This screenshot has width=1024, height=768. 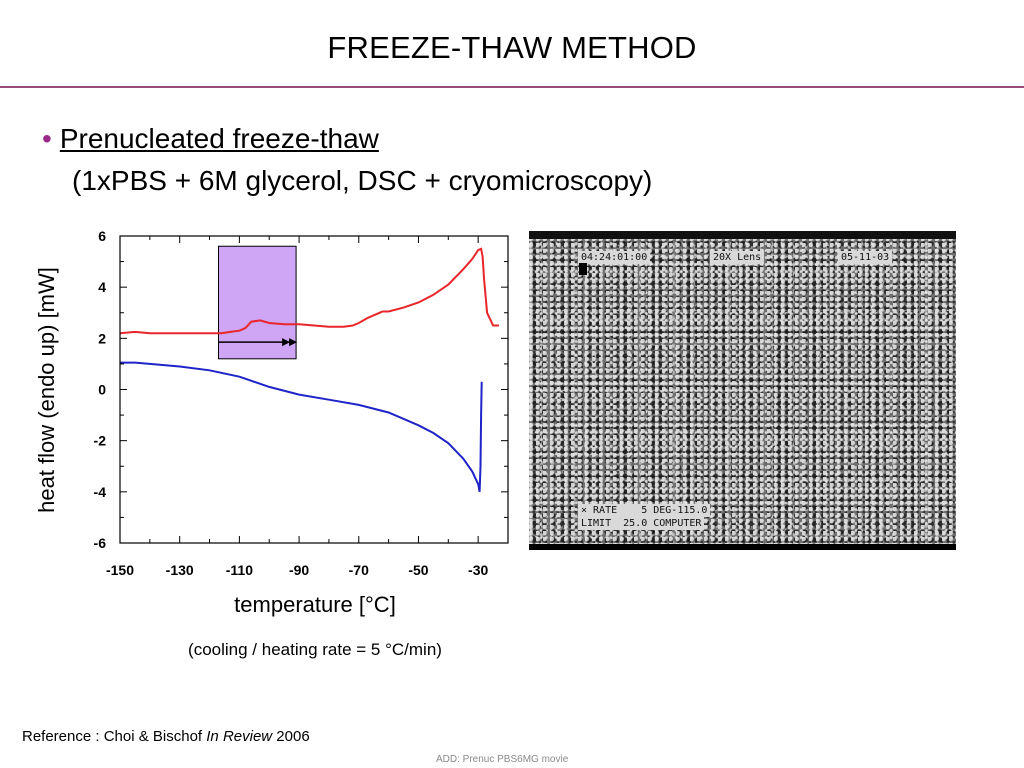 What do you see at coordinates (102, 338) in the screenshot?
I see `y-tick-label: 2` at bounding box center [102, 338].